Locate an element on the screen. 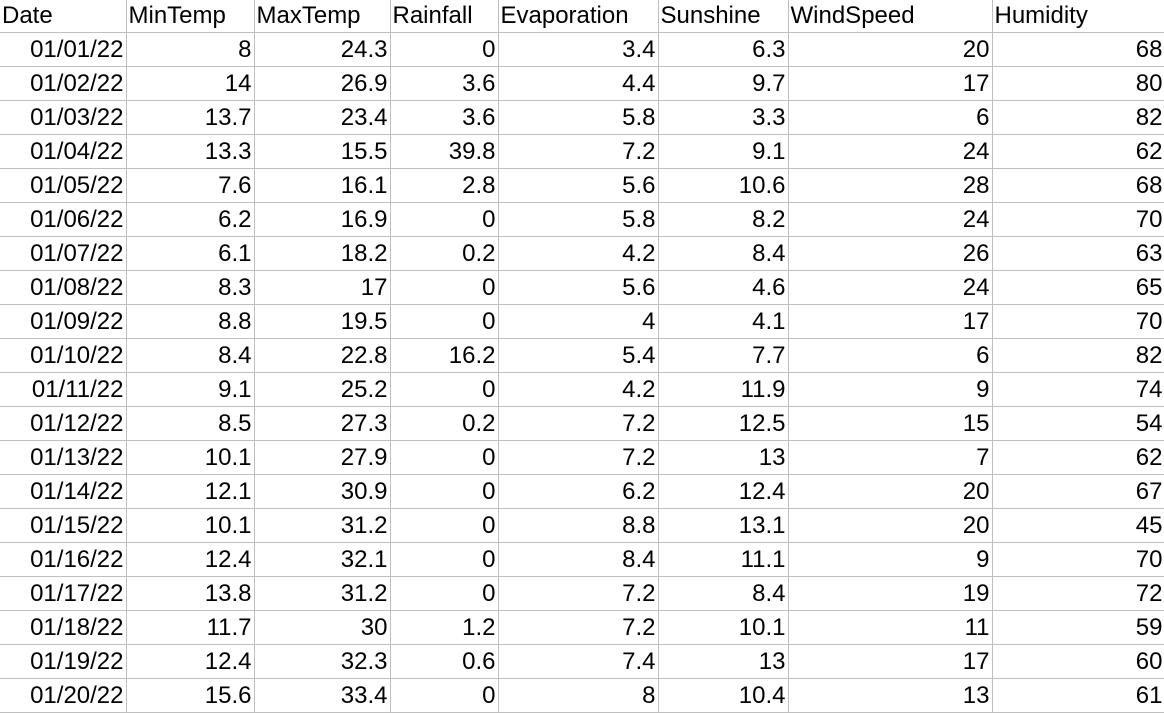 The image size is (1164, 713). cell-maxtemp: 30.9 is located at coordinates (322, 491).